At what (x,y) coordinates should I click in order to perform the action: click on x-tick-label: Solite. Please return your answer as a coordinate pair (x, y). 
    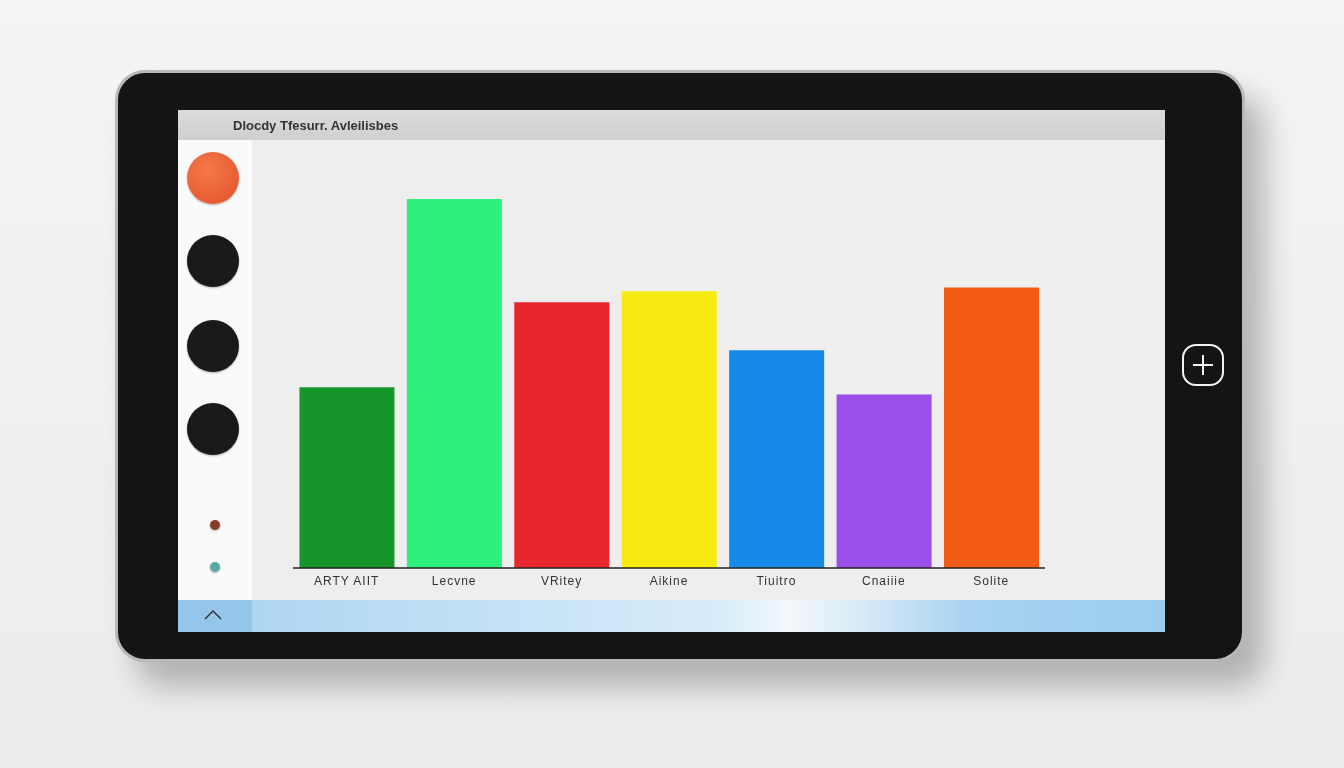
    Looking at the image, I should click on (991, 580).